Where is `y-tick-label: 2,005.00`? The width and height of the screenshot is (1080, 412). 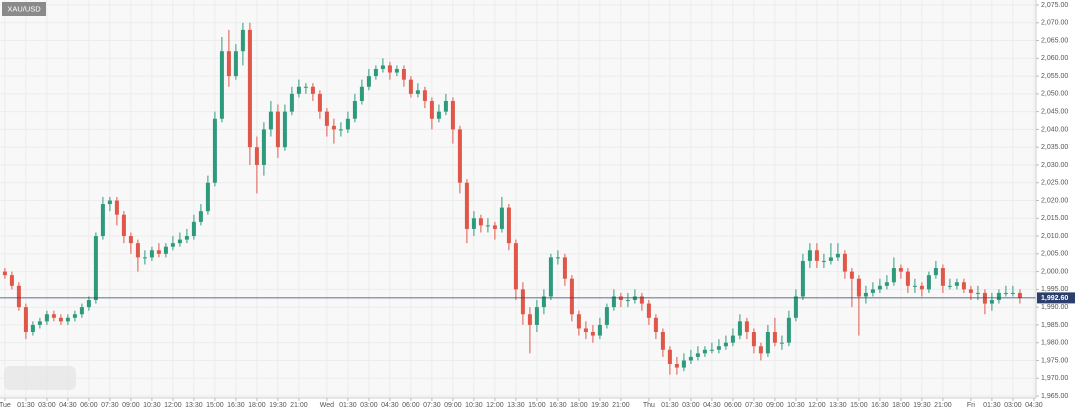 y-tick-label: 2,005.00 is located at coordinates (1054, 254).